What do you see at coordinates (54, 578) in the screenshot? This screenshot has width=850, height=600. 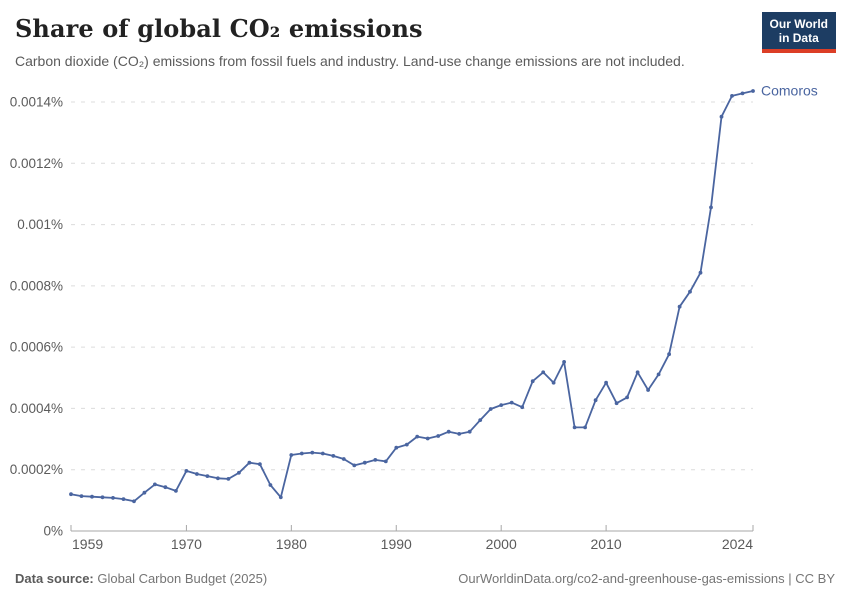 I see `data-source-label: Data source:` at bounding box center [54, 578].